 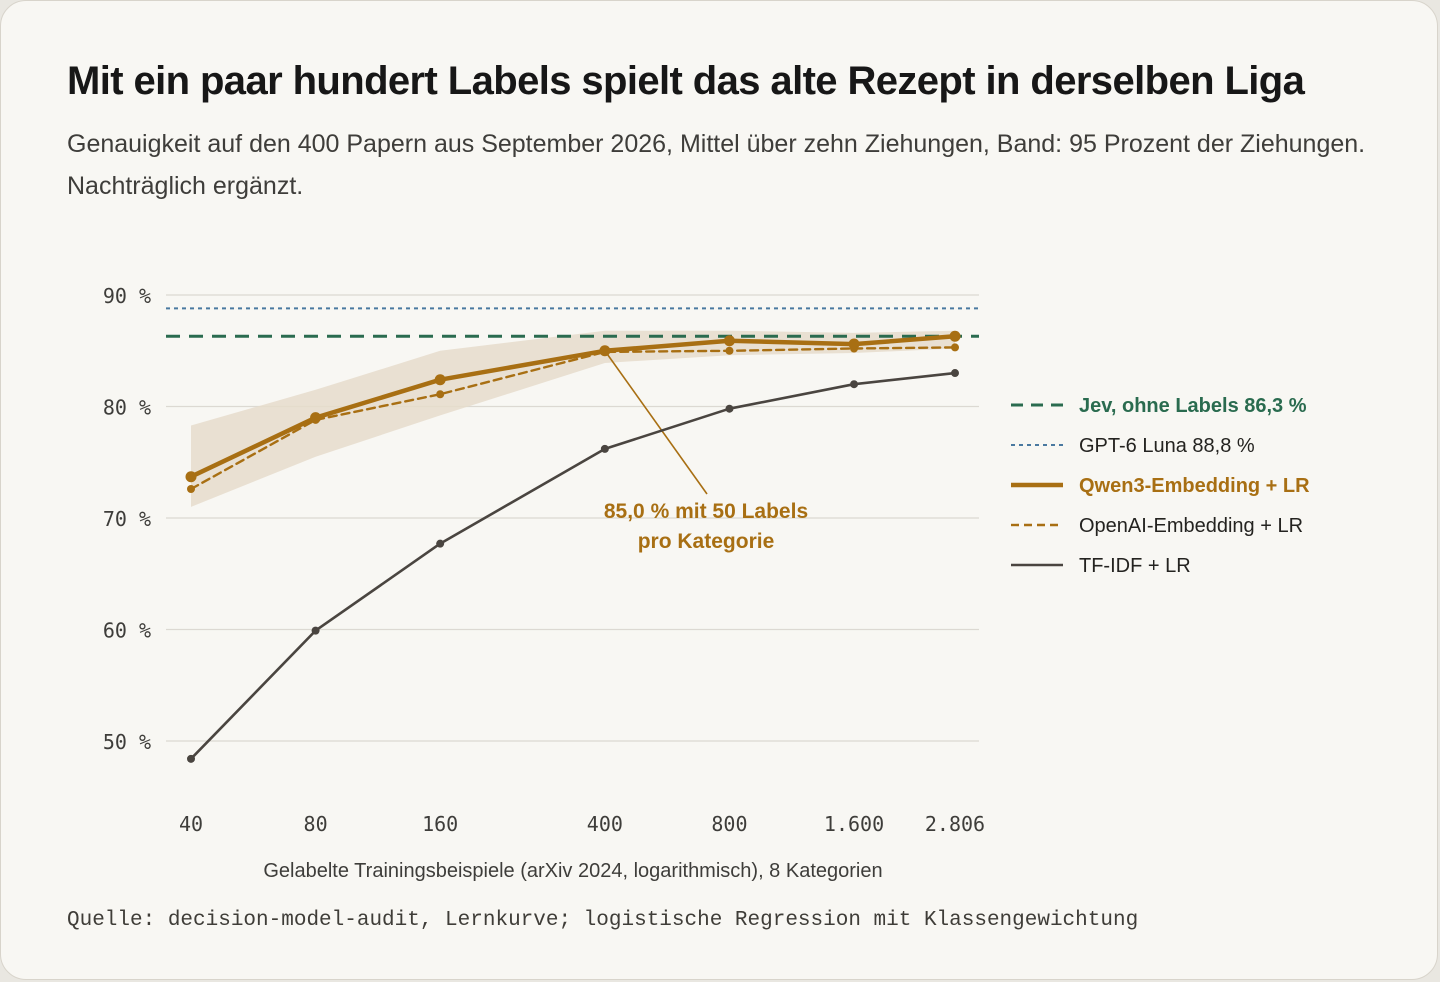 I want to click on legend-label: GPT-6 Luna 88,8 %, so click(x=1167, y=446).